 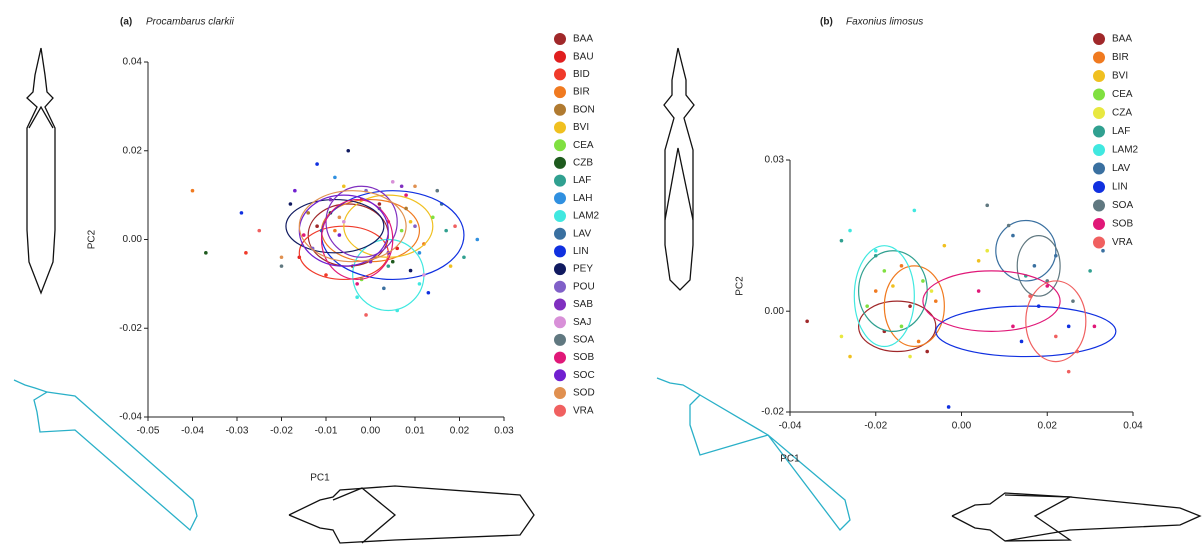 I want to click on x-tick-label: 0.04, so click(x=1133, y=426).